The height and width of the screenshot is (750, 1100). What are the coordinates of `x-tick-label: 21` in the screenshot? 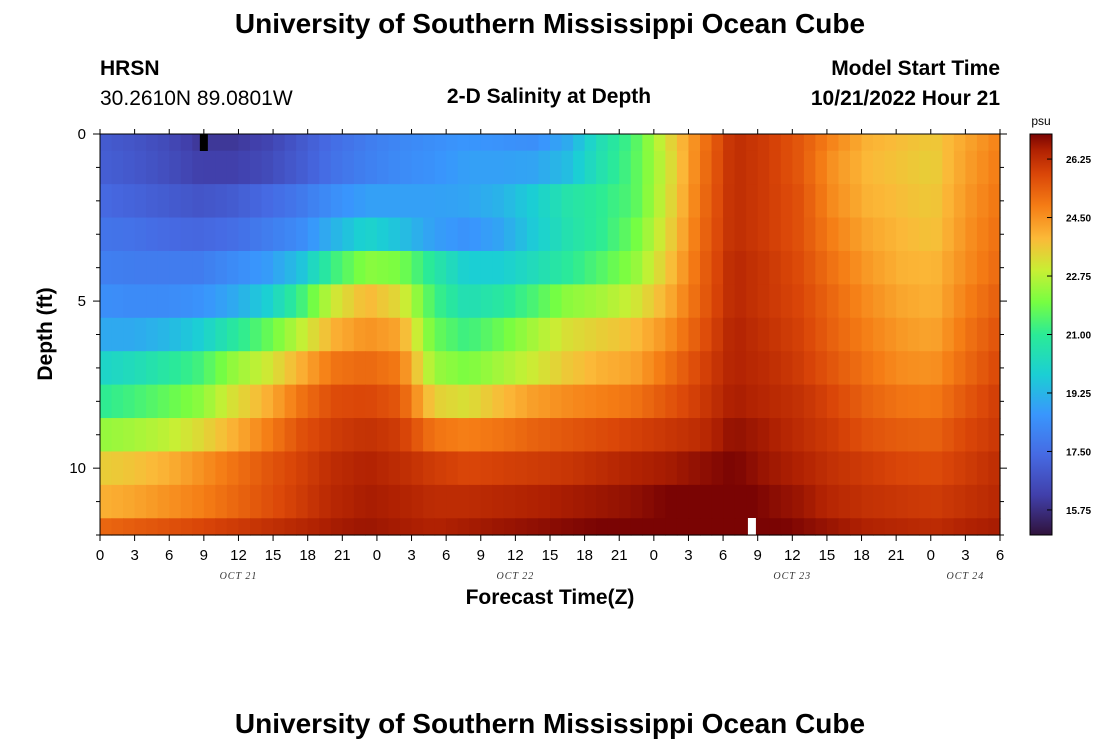 It's located at (342, 555).